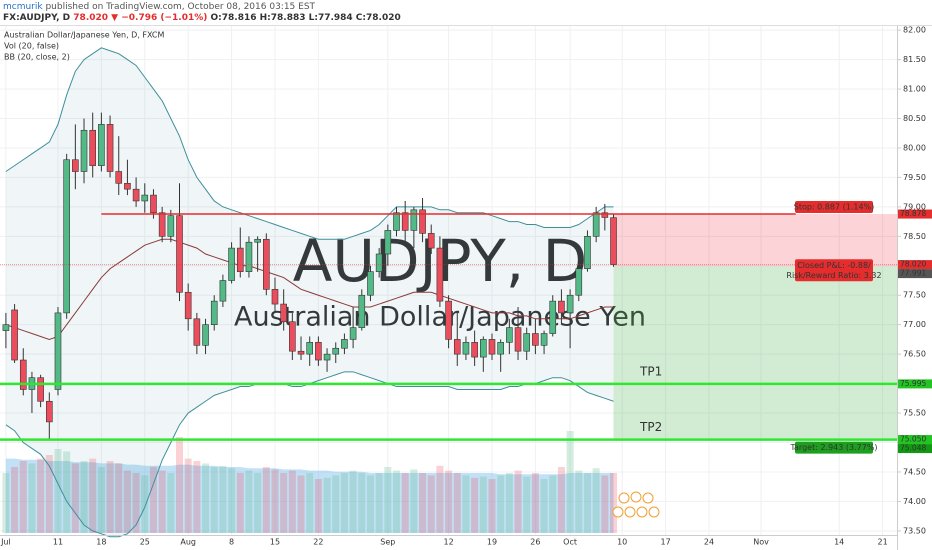 The image size is (932, 550). I want to click on x-tick-label: 22, so click(318, 542).